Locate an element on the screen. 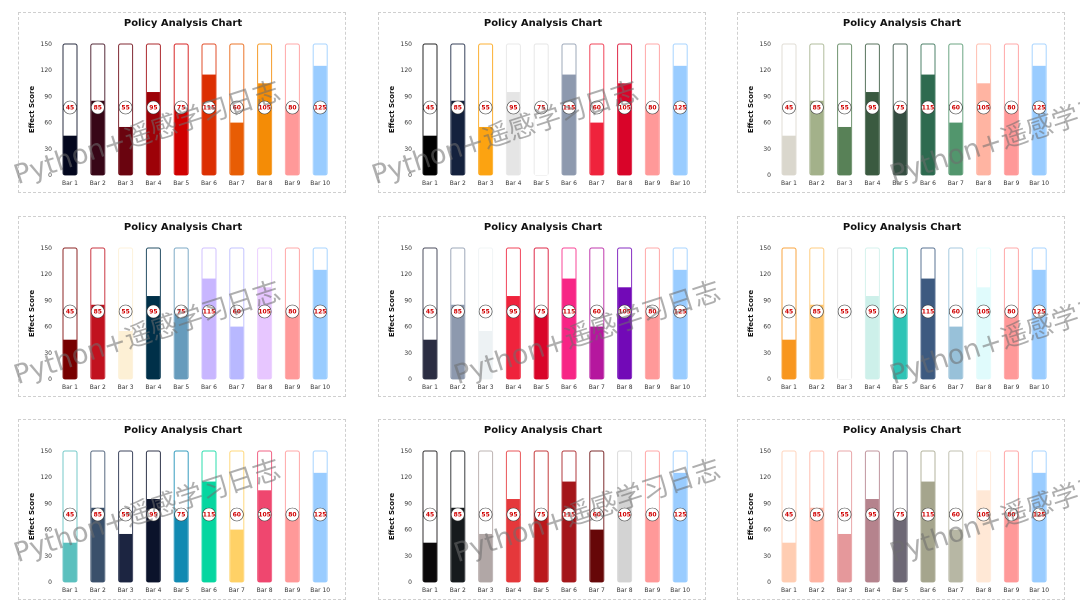  data-label: 80 is located at coordinates (1011, 312).